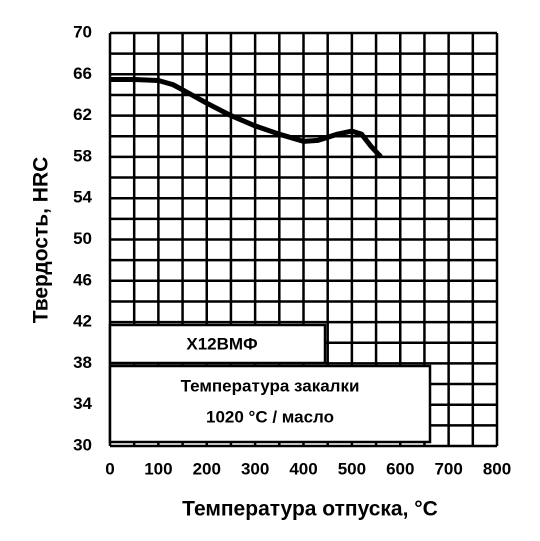 This screenshot has width=540, height=541. What do you see at coordinates (41, 240) in the screenshot?
I see `y-axis-label: Твердость, HRC` at bounding box center [41, 240].